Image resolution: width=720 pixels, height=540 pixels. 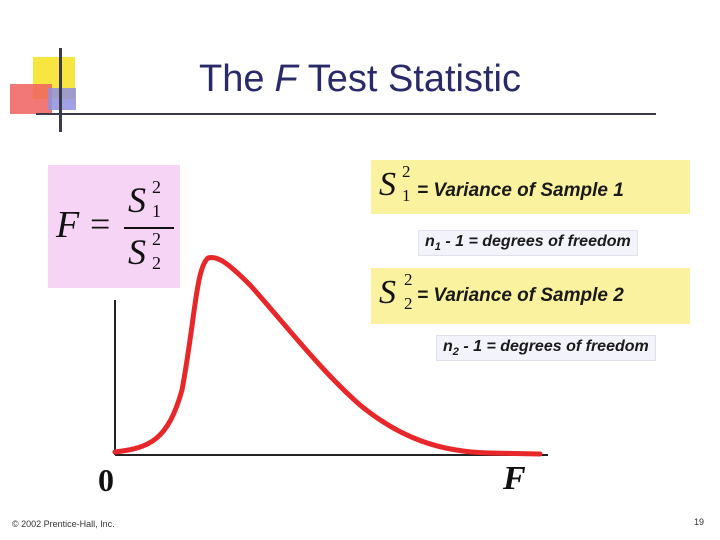 I want to click on sample1-label: = Variance of Sample 1, so click(x=520, y=190).